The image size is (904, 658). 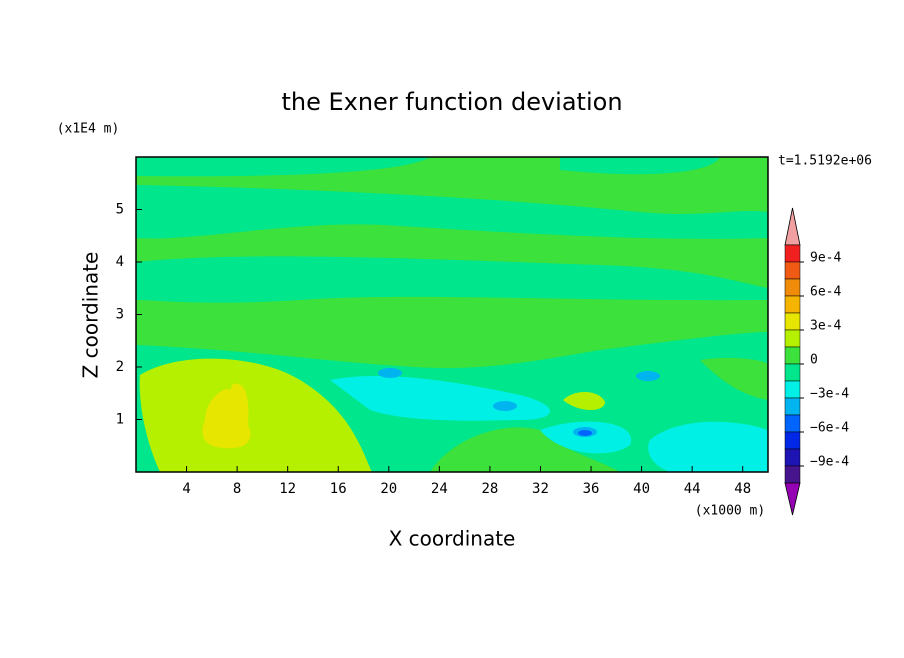 What do you see at coordinates (825, 161) in the screenshot?
I see `time-label: t=1.5192e+06` at bounding box center [825, 161].